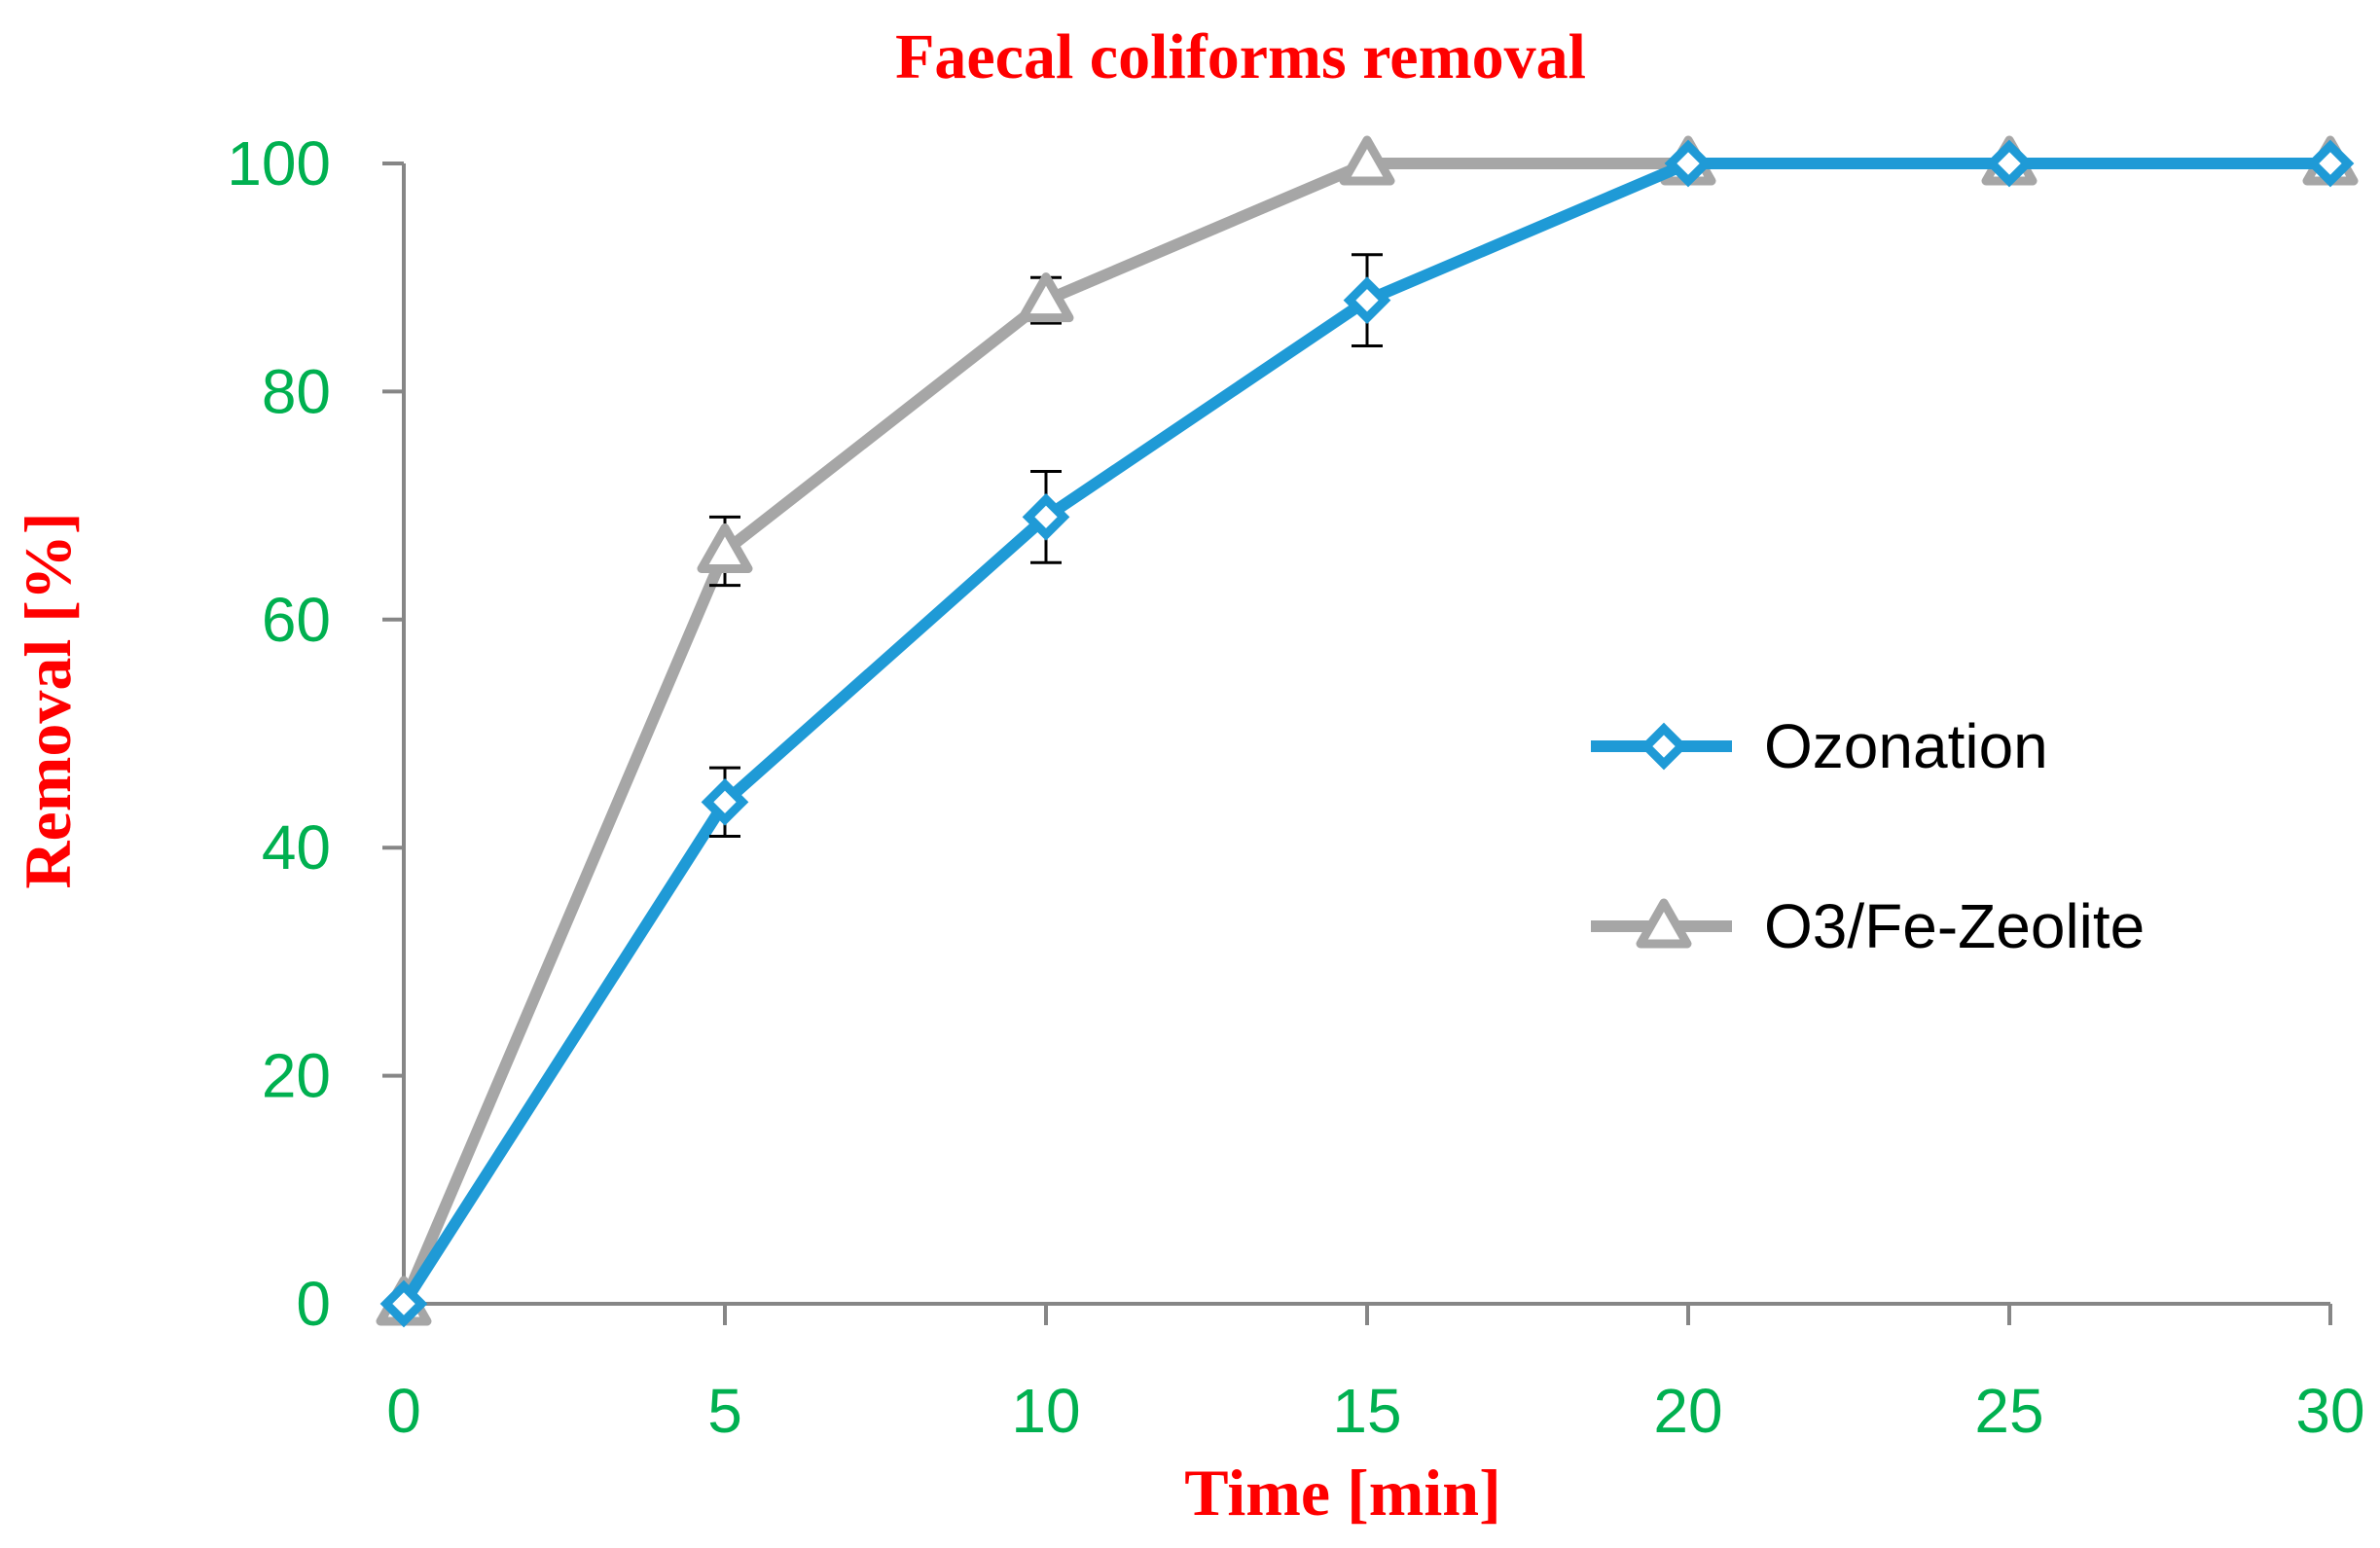 This screenshot has width=2380, height=1548. I want to click on x-tick-labels: 0 5 10 15 20 25 30, so click(1375, 1411).